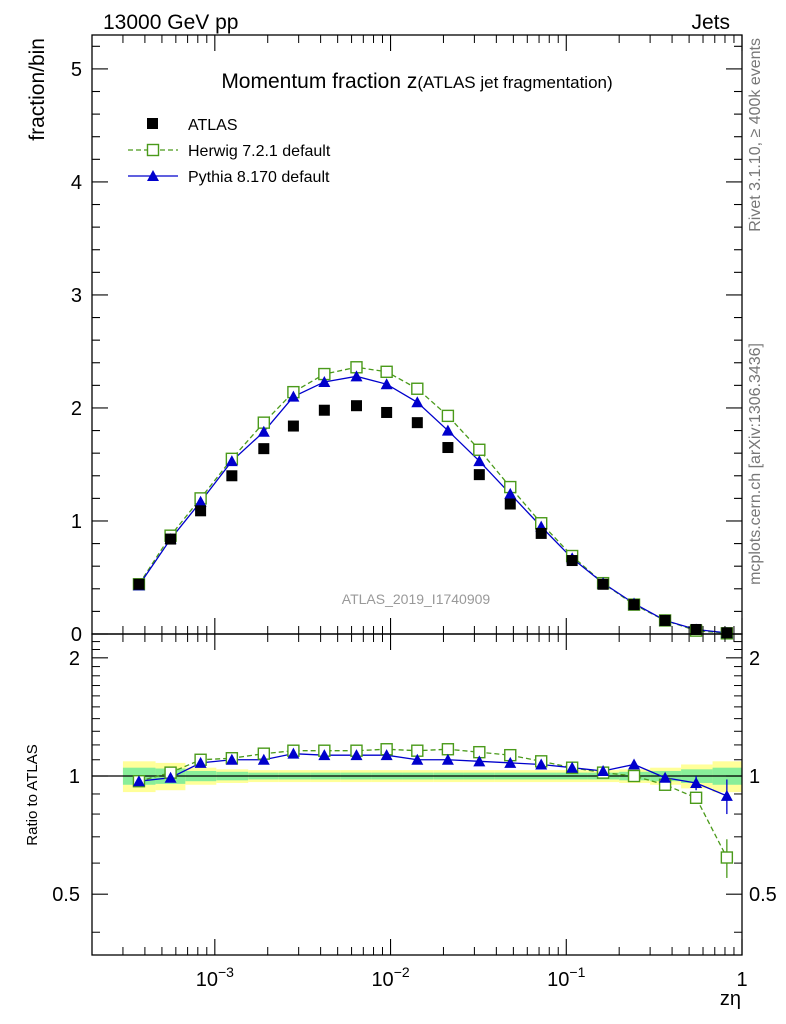 The image size is (786, 1024). Describe the element at coordinates (226, 972) in the screenshot. I see `x-tick-label-exponent: −3` at that location.